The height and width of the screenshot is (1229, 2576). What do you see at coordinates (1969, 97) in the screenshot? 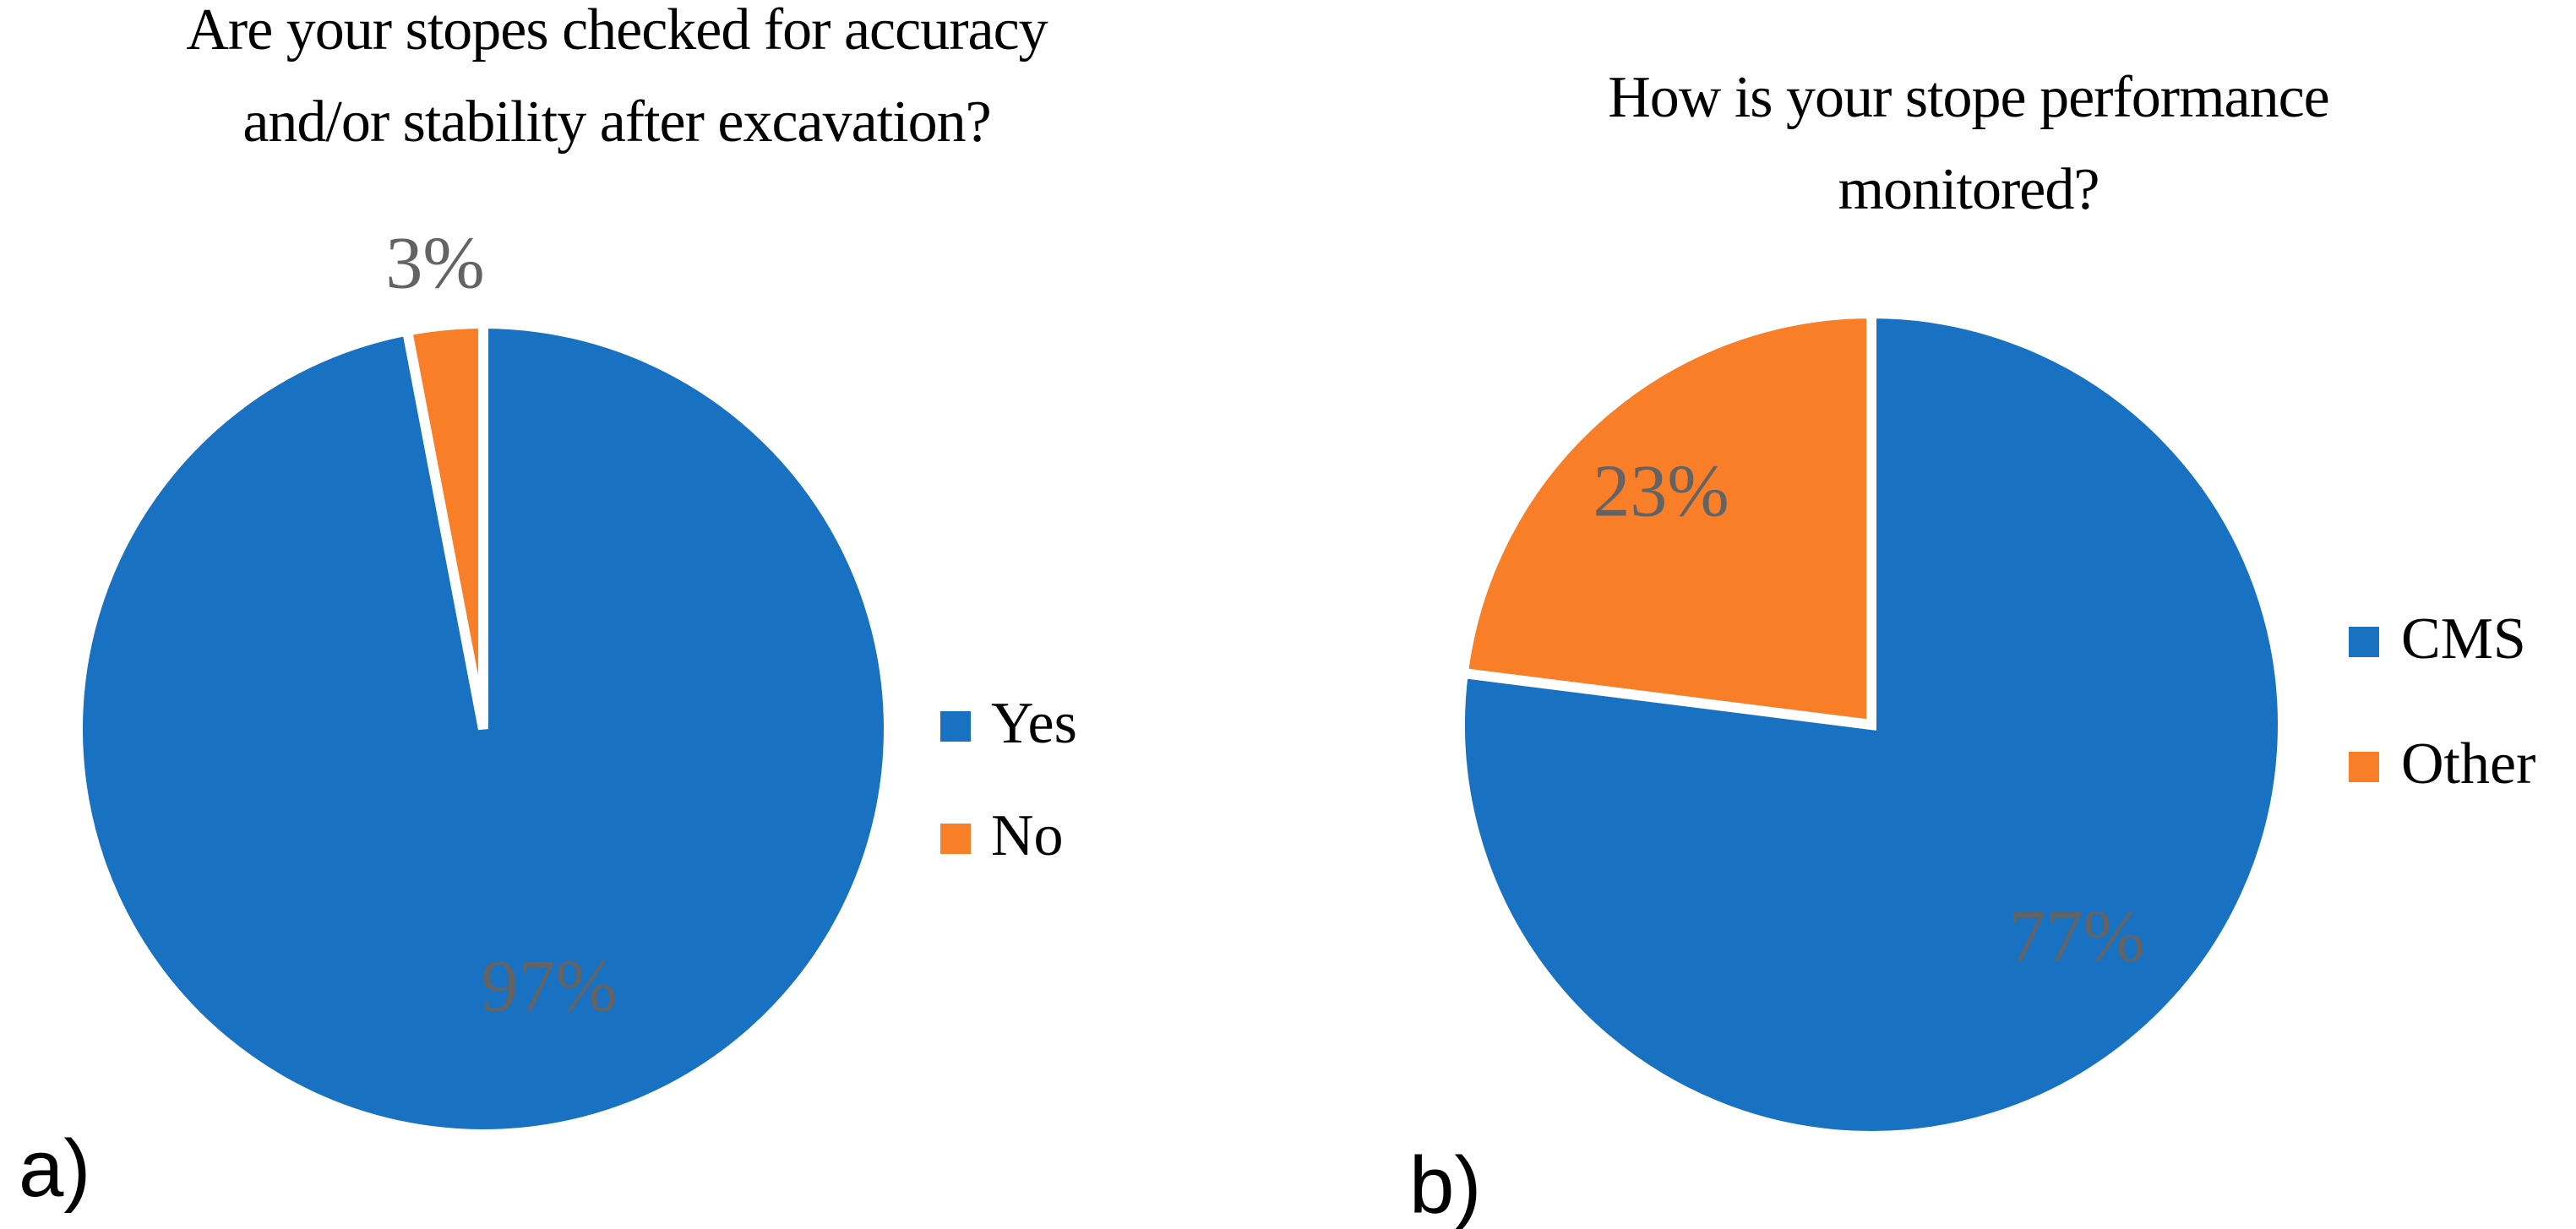
I see `chart-title-b-line1: How is your stope performance` at bounding box center [1969, 97].